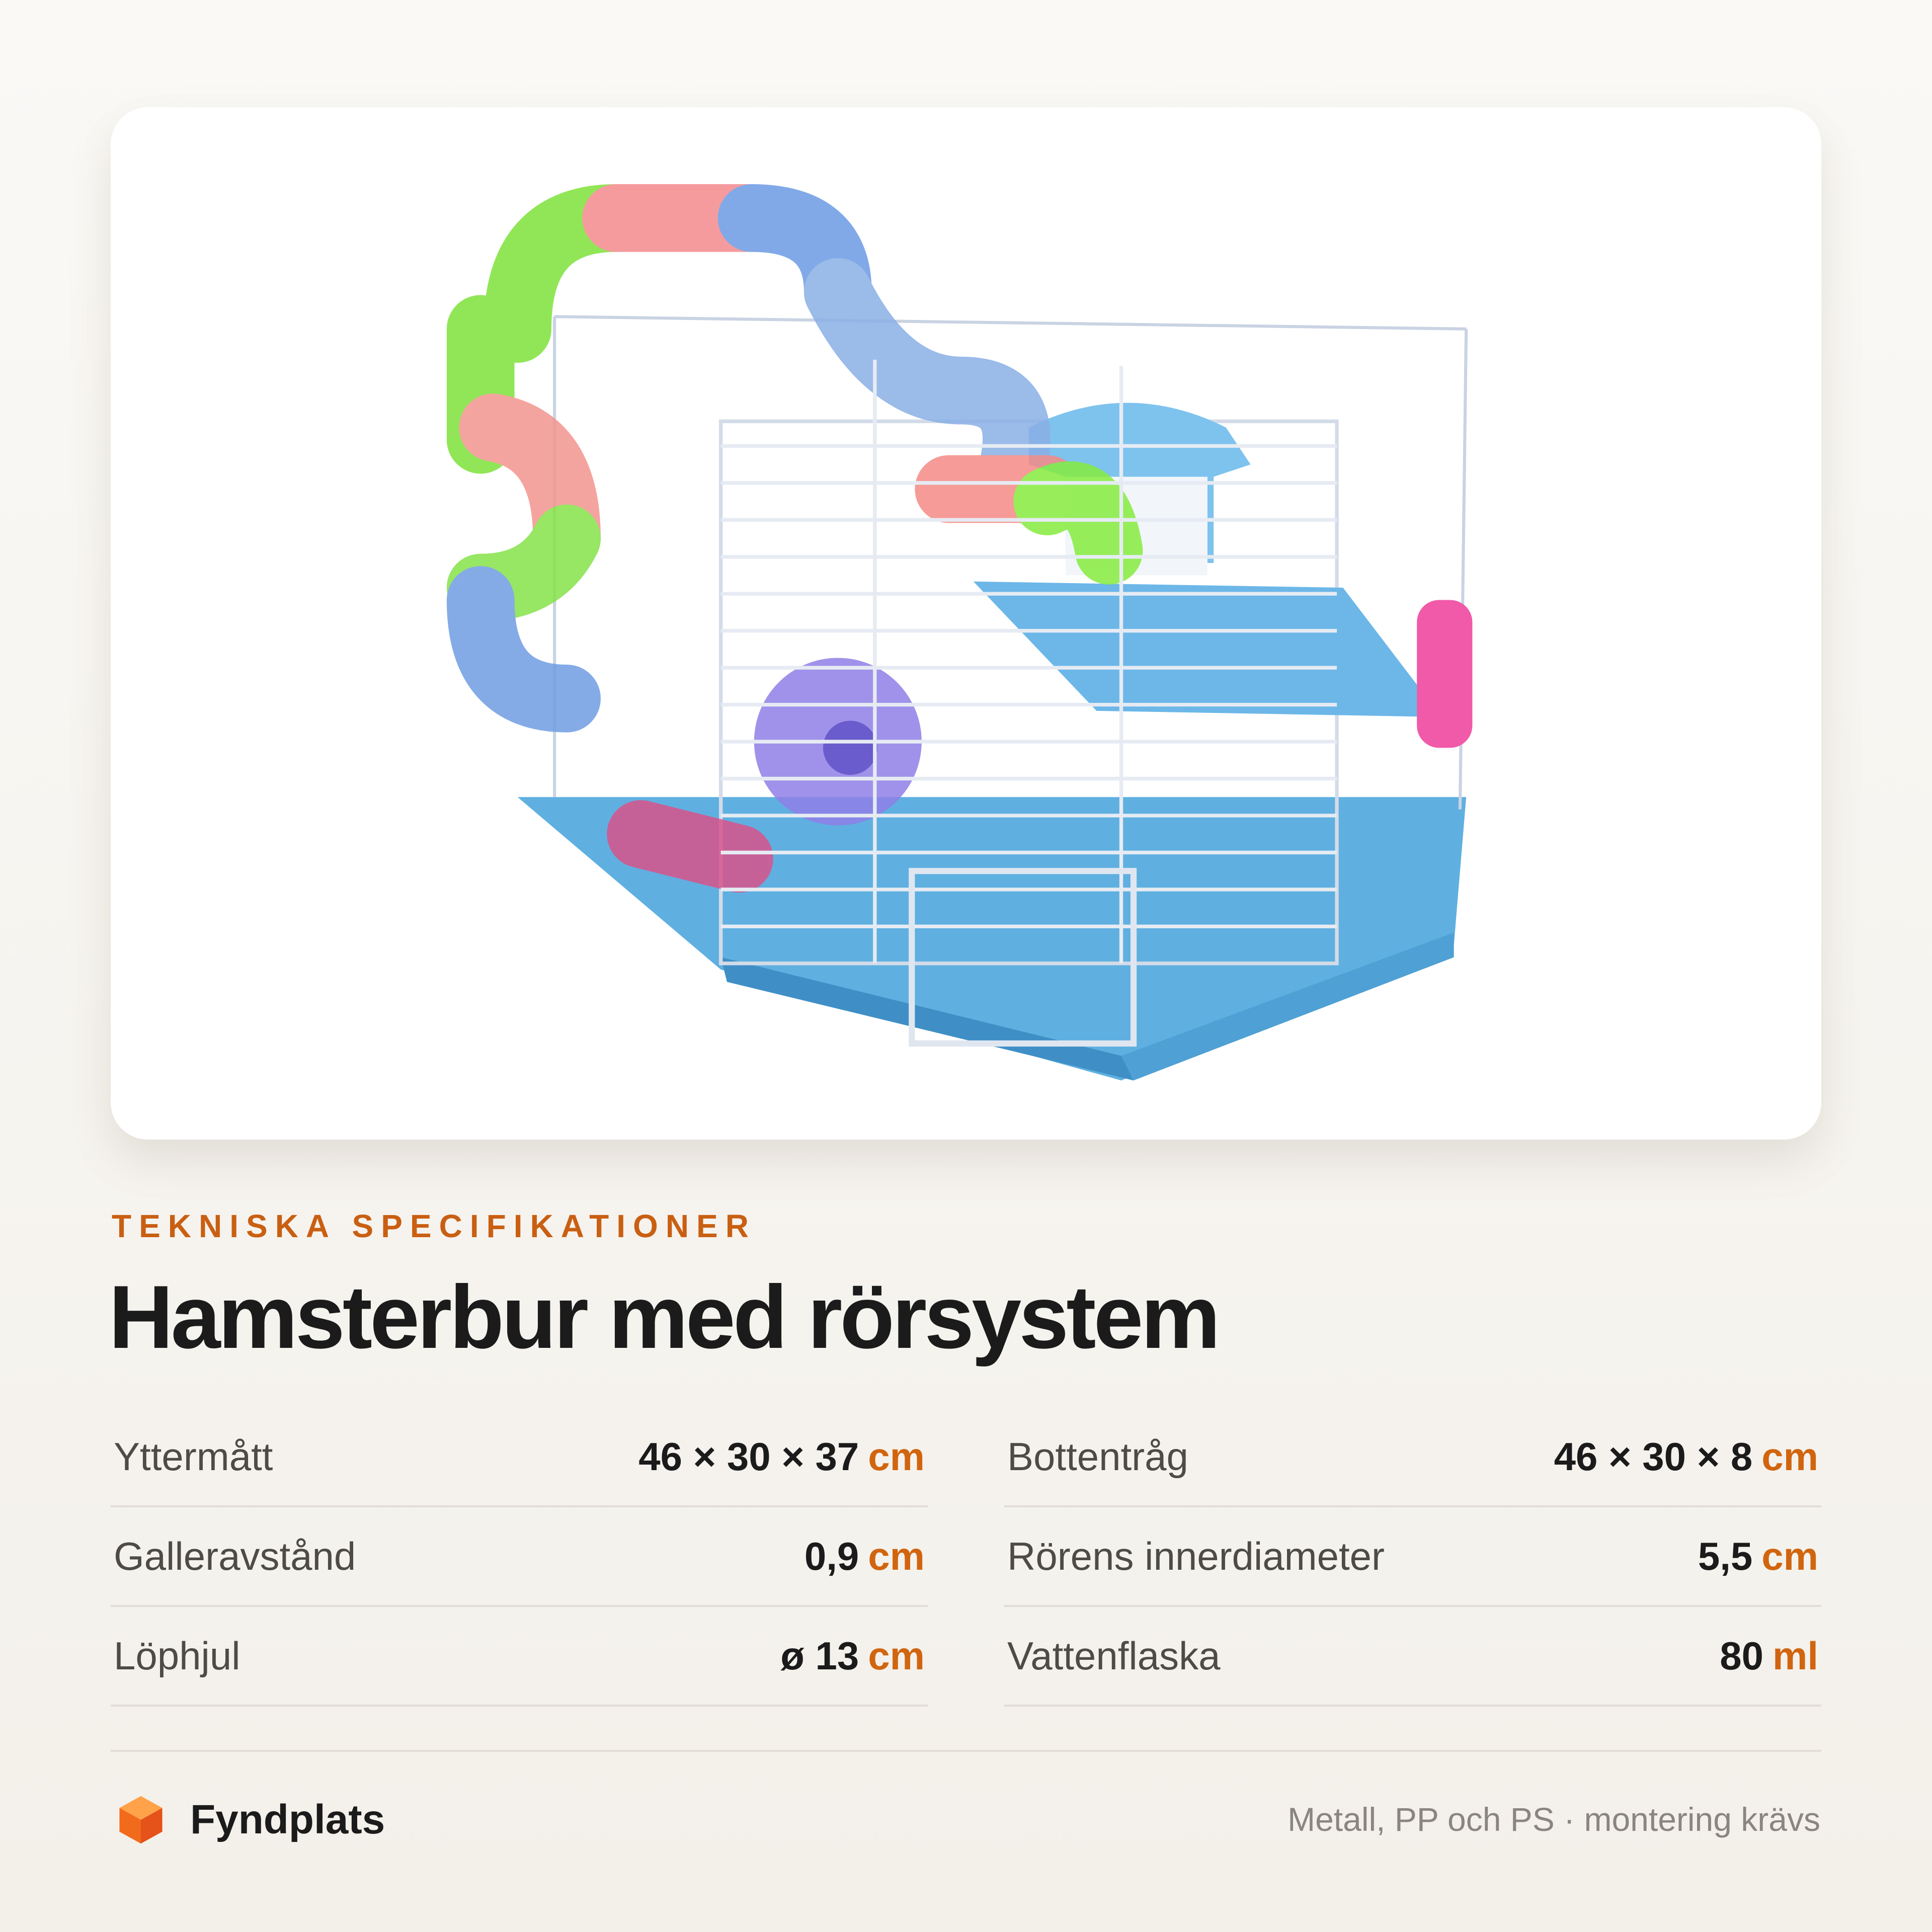 This screenshot has height=1932, width=1932. I want to click on spec-label: Bottentråg, so click(1098, 1456).